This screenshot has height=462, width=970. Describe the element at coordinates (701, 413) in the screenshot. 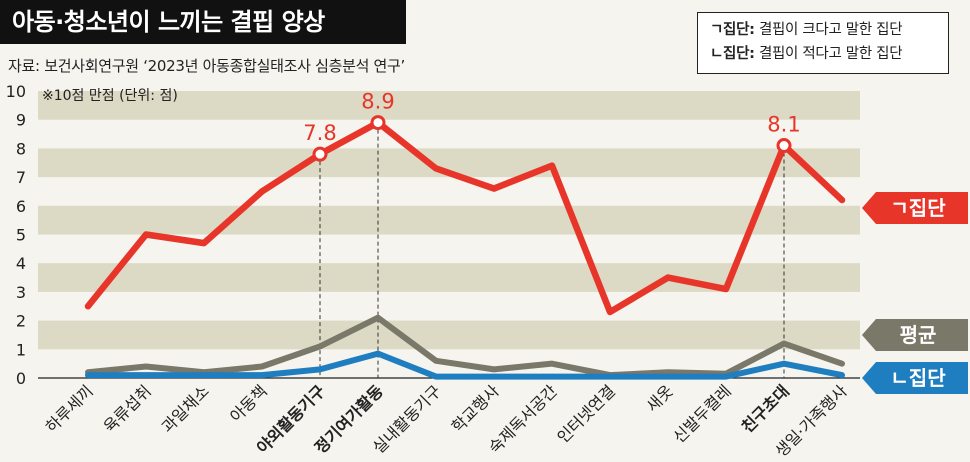

I see `x-tick-label: 신발두켤레` at that location.